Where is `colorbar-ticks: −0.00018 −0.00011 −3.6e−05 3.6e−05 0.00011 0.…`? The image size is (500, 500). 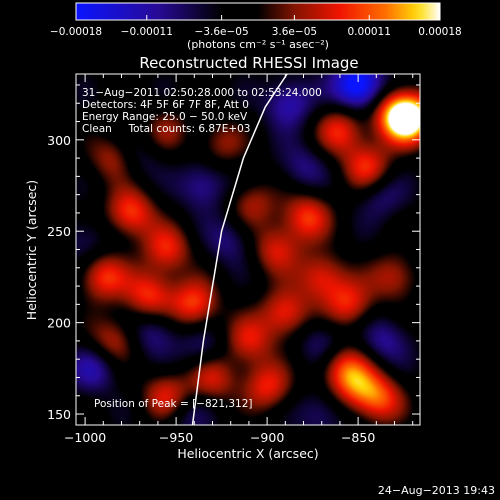
colorbar-ticks: −0.00018 −0.00011 −3.6e−05 3.6e−05 0.00011 0.… is located at coordinates (256, 26).